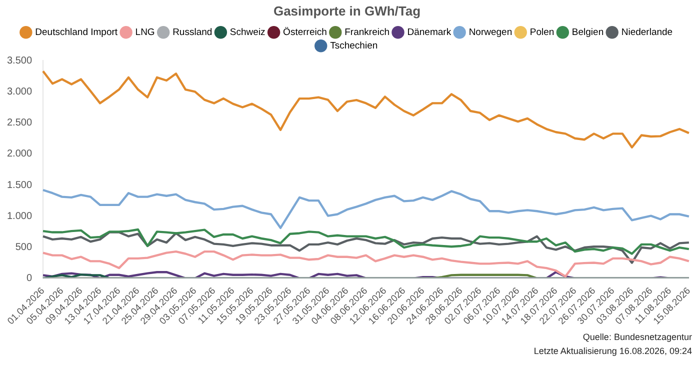 This screenshot has height=365, width=700. What do you see at coordinates (305, 32) in the screenshot?
I see `legend-label: Österreich` at bounding box center [305, 32].